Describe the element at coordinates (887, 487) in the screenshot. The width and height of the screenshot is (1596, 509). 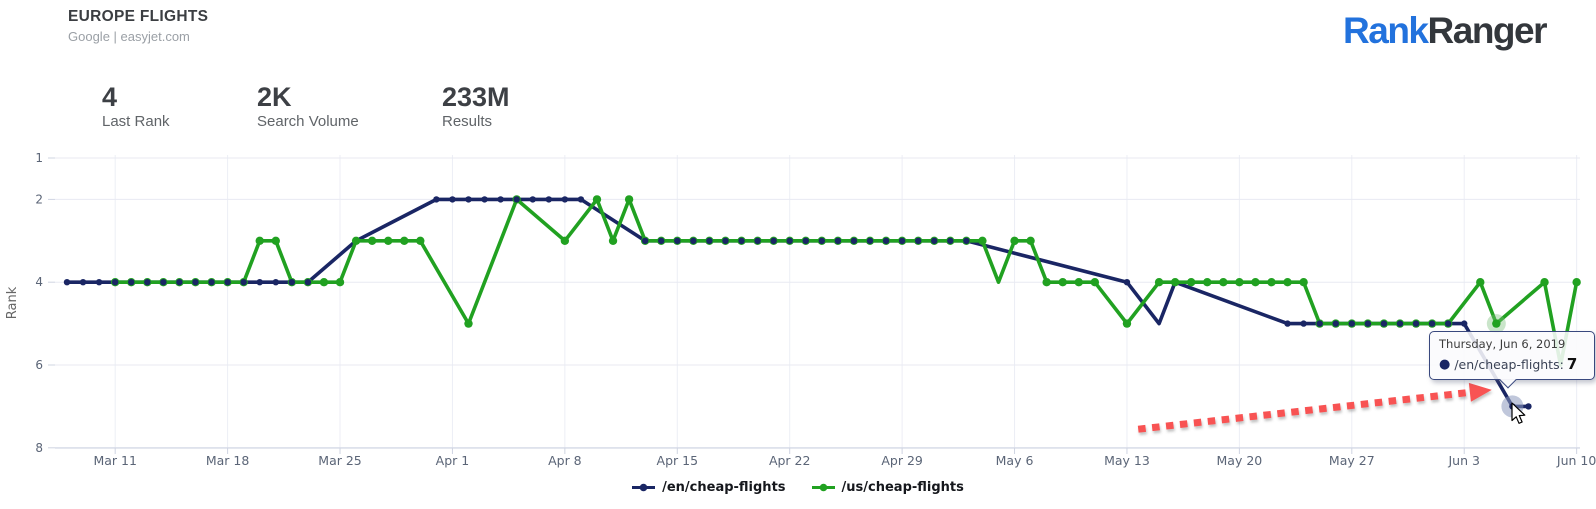
I see `legend-item-us-cheap-flights: /us/cheap-flights` at that location.